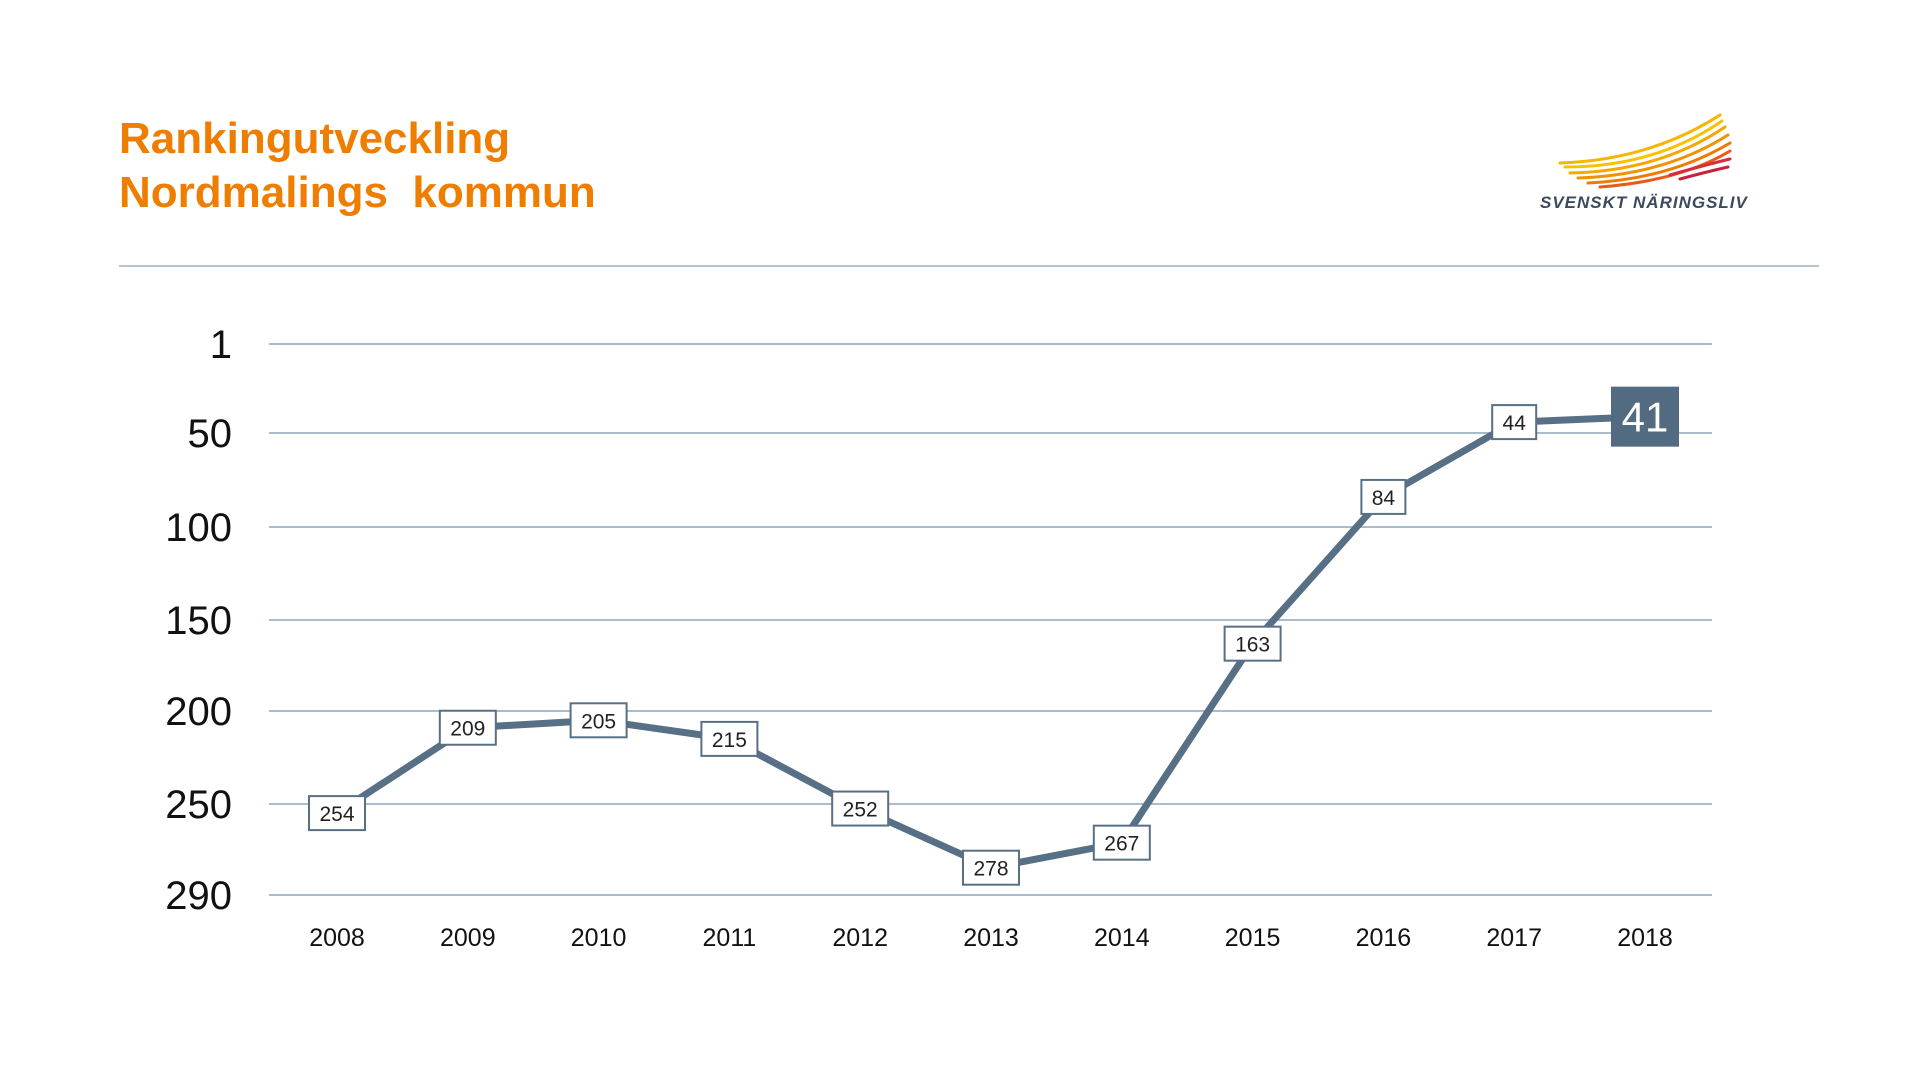 The height and width of the screenshot is (1079, 1920). What do you see at coordinates (860, 938) in the screenshot?
I see `x-tick-label: 2012` at bounding box center [860, 938].